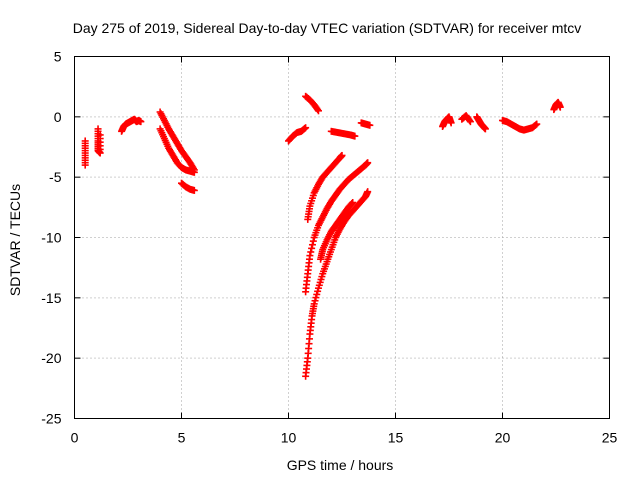 The image size is (640, 480). I want to click on series-sat-m, so click(343, 133).